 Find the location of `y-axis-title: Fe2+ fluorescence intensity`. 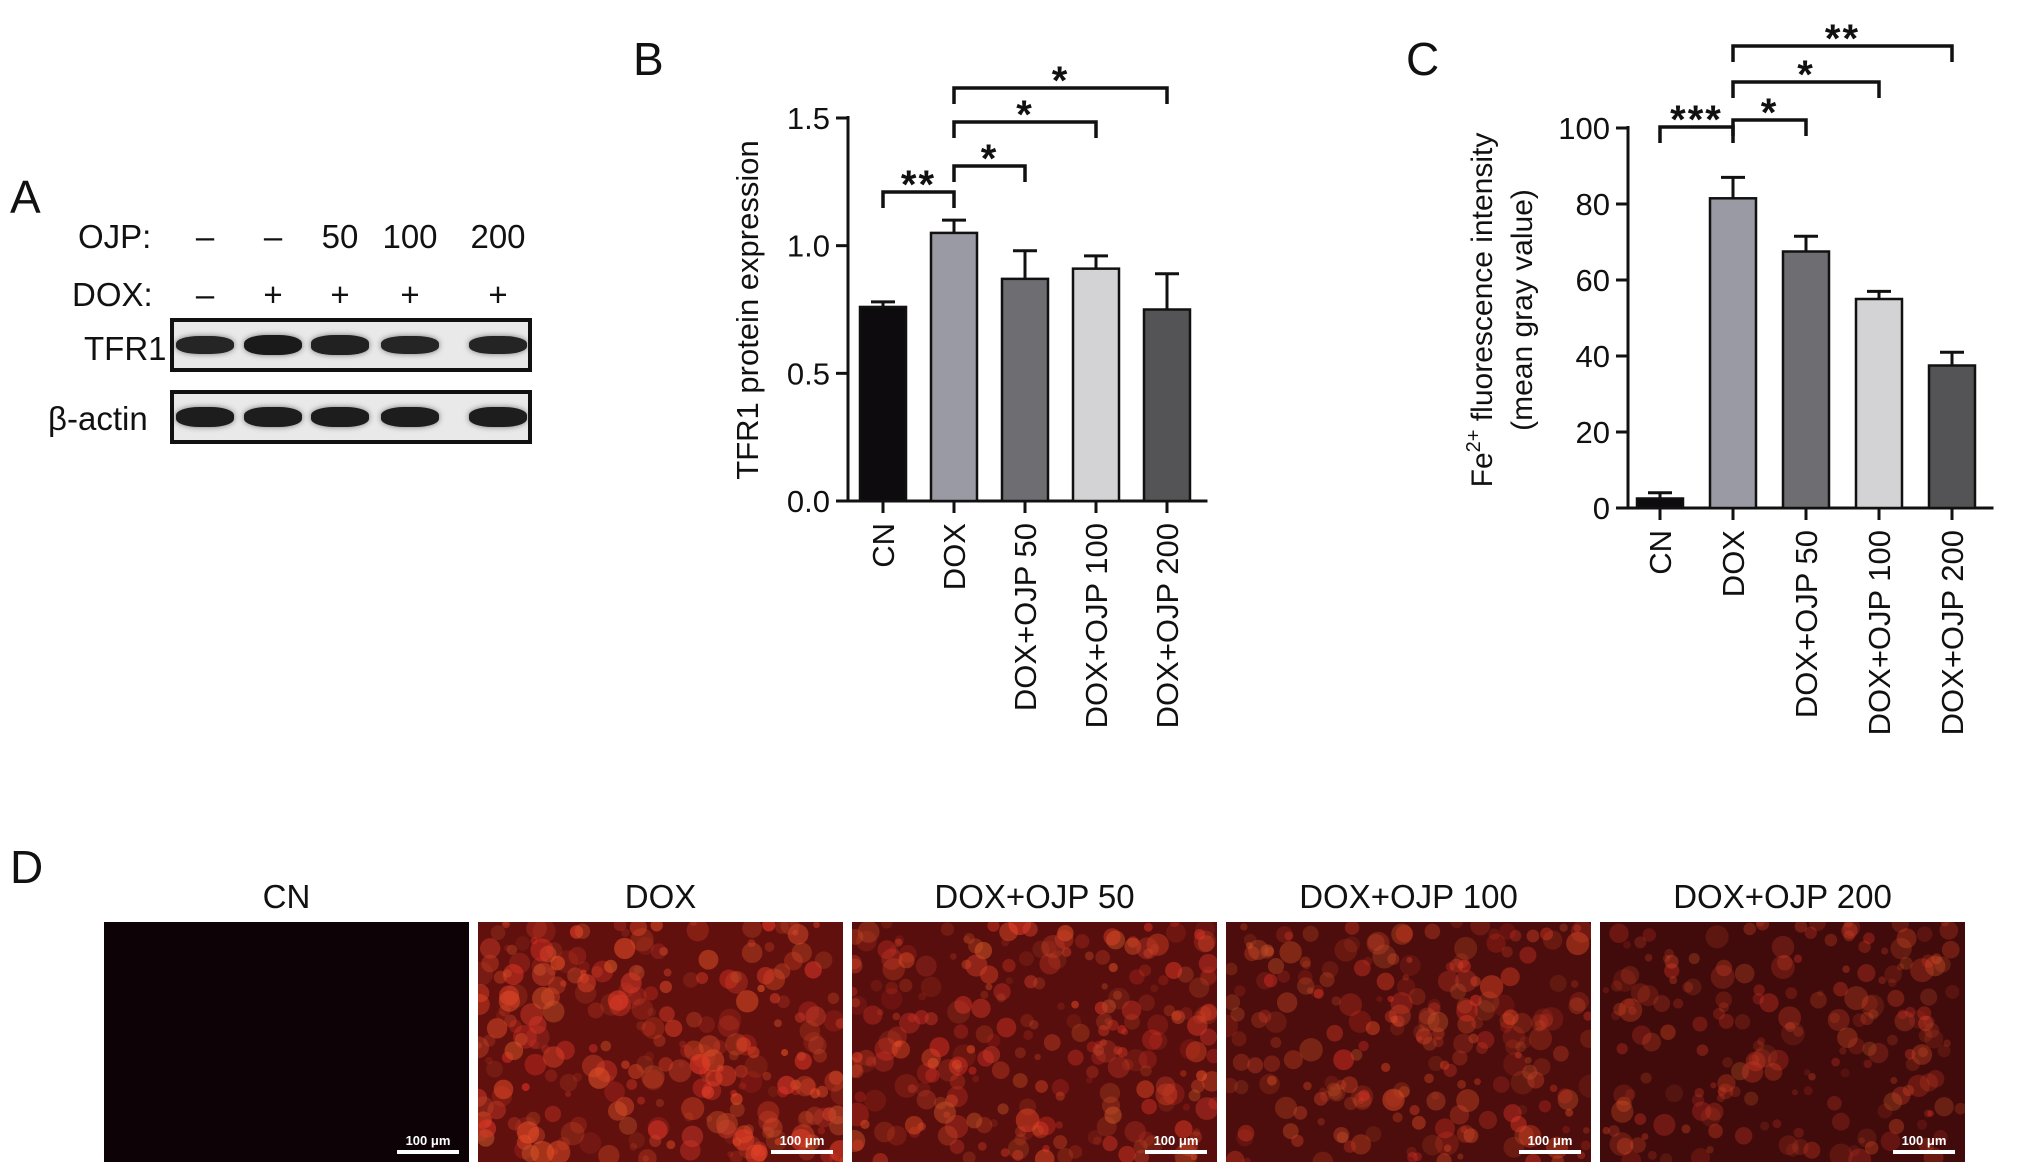

y-axis-title: Fe2+ fluorescence intensity is located at coordinates (1481, 310).